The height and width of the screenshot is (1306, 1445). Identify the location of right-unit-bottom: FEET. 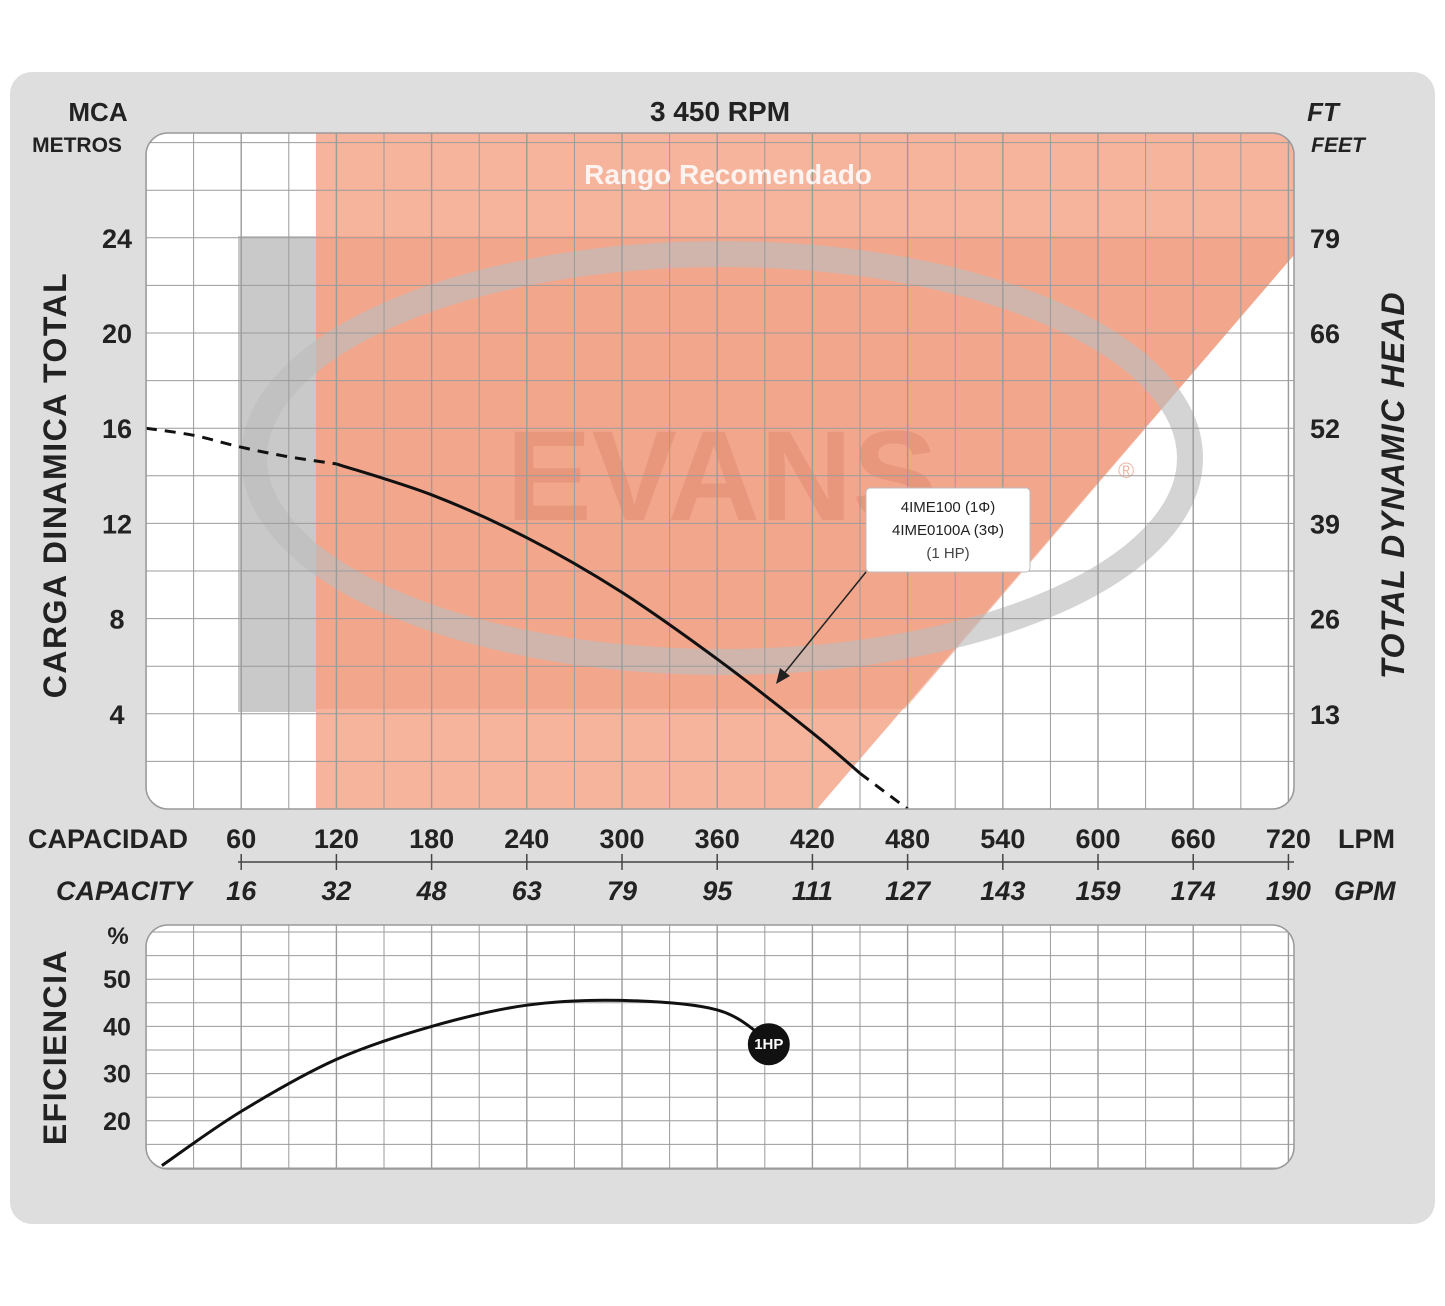
(1339, 145).